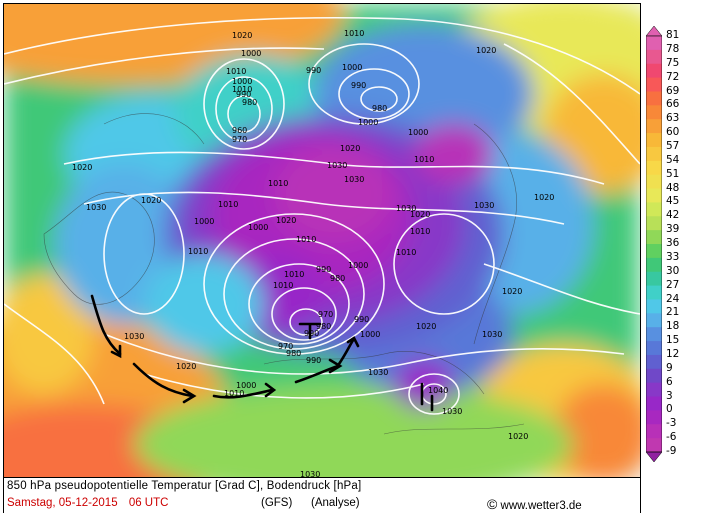  I want to click on legend-value: 6, so click(669, 381).